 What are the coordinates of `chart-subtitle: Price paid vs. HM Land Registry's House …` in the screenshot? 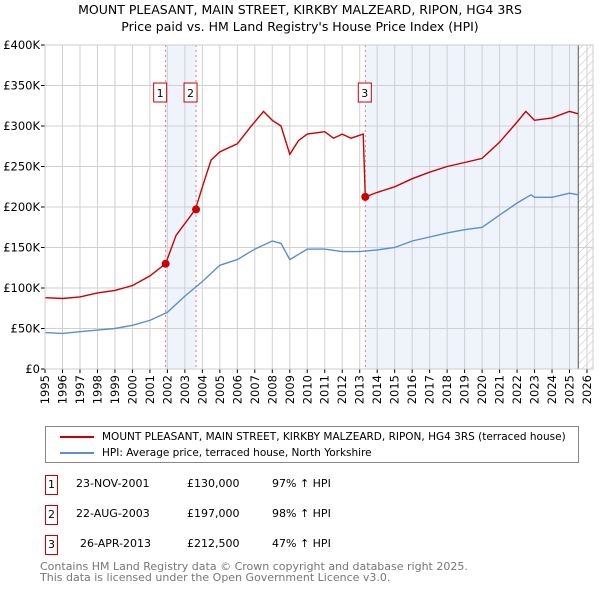 It's located at (300, 26).